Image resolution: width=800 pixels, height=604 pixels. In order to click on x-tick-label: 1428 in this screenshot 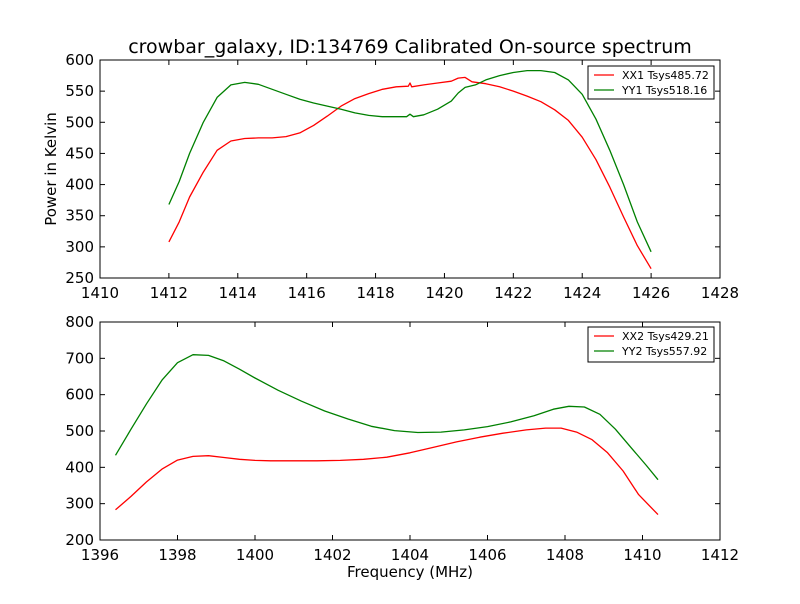, I will do `click(720, 293)`.